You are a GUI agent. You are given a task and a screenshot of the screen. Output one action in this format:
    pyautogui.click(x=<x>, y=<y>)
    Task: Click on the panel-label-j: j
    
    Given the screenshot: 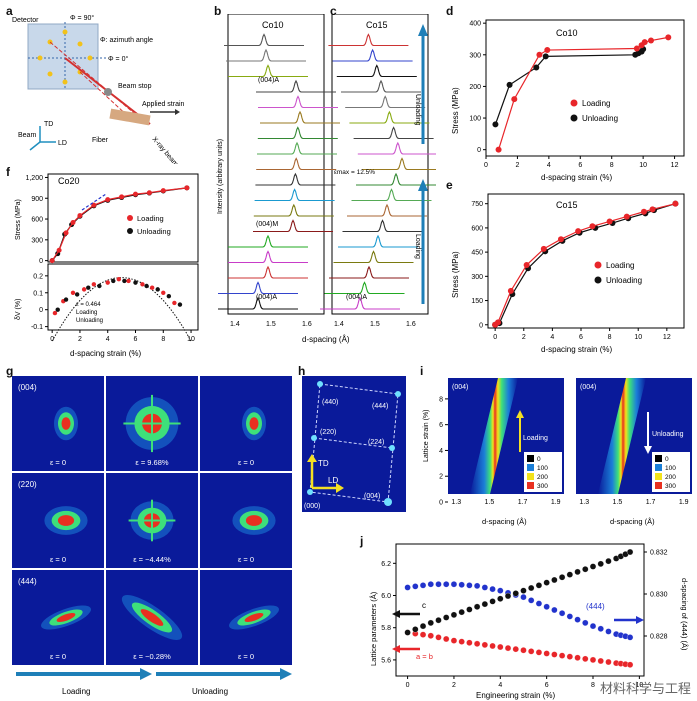 What is the action you would take?
    pyautogui.click(x=362, y=541)
    